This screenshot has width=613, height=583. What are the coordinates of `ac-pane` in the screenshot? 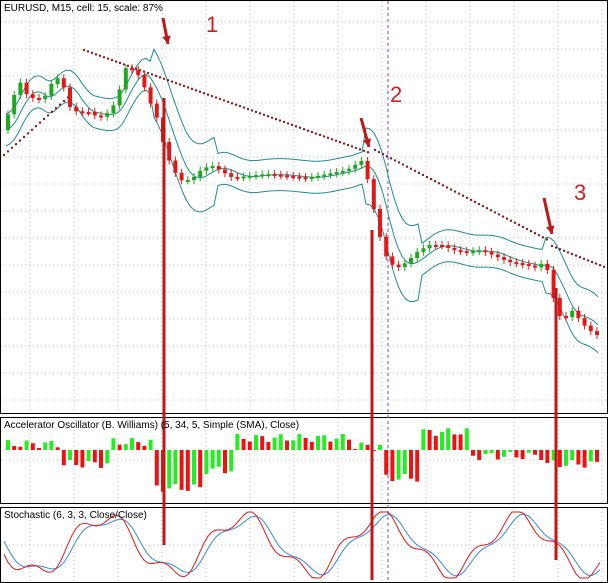 It's located at (304, 460).